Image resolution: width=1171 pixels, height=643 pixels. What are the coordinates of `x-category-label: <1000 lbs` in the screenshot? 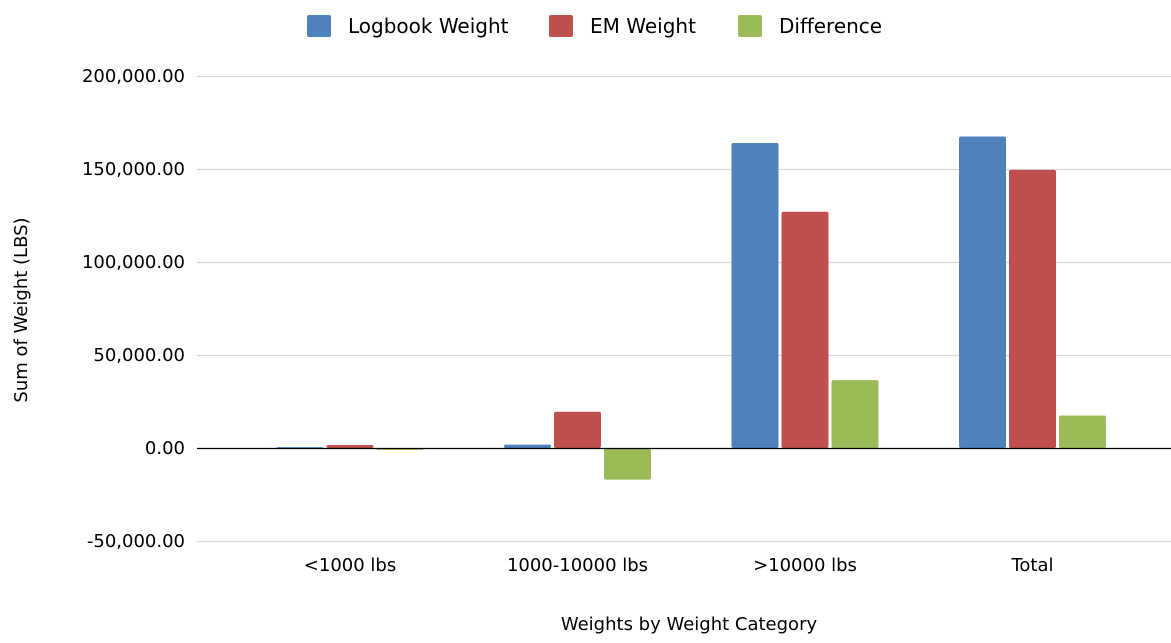 It's located at (350, 565).